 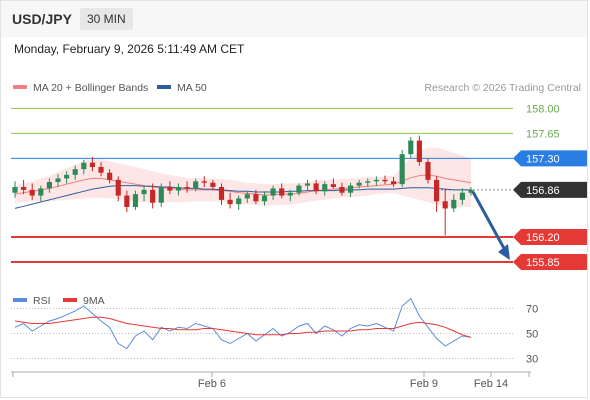 I want to click on timestamp: Monday, February 9, 2026 5:11:49 AM CET, so click(x=129, y=49).